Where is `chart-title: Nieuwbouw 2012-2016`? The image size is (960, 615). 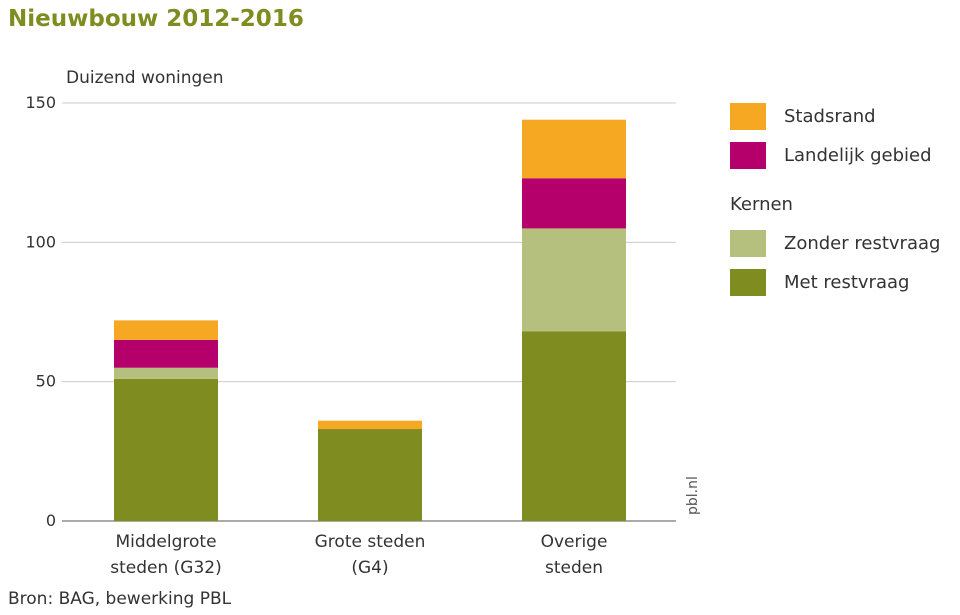
chart-title: Nieuwbouw 2012-2016 is located at coordinates (156, 19).